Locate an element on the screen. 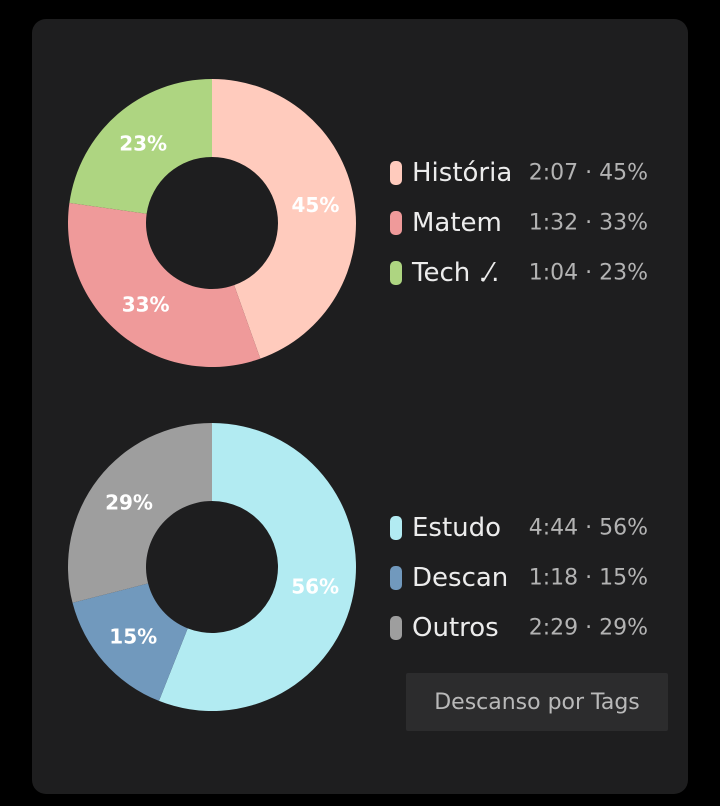 This screenshot has height=806, width=720. donut-slice-estudo is located at coordinates (257, 567).